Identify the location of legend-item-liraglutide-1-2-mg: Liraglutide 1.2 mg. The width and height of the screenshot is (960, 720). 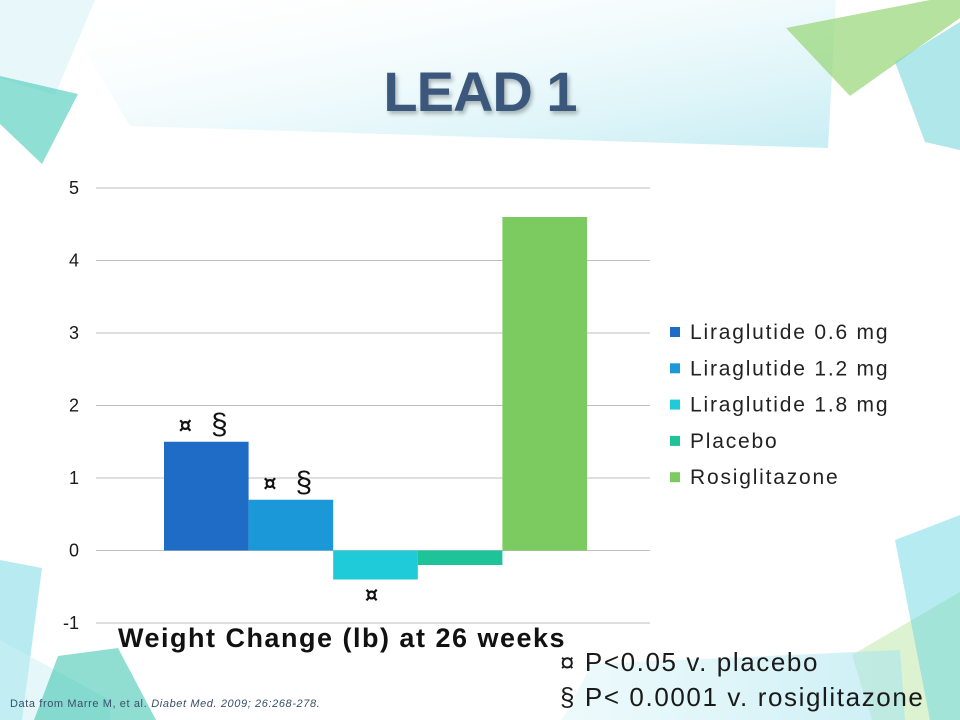
(779, 368).